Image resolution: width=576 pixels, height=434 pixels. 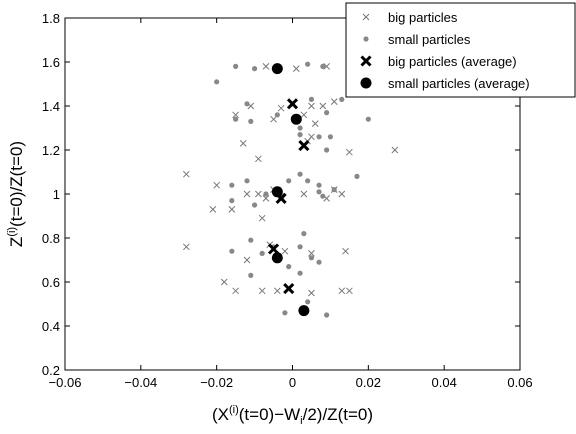 I want to click on y-tick-label: 0.2, so click(x=51, y=370).